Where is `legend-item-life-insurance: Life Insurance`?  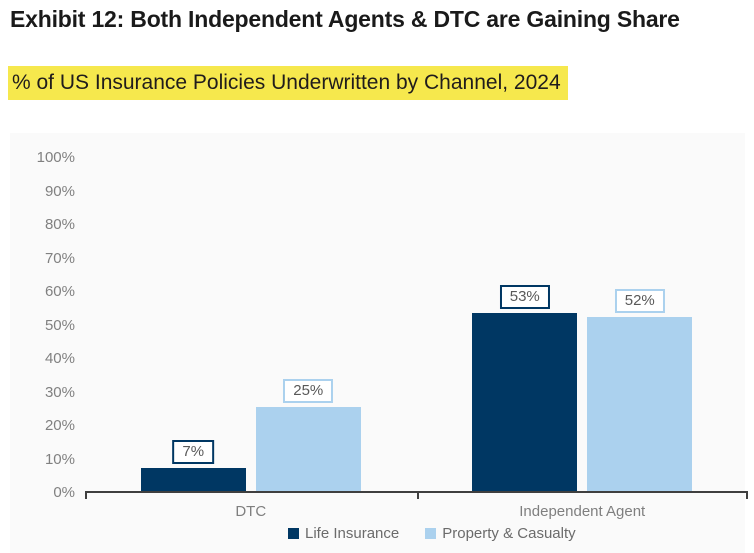 legend-item-life-insurance: Life Insurance is located at coordinates (343, 533).